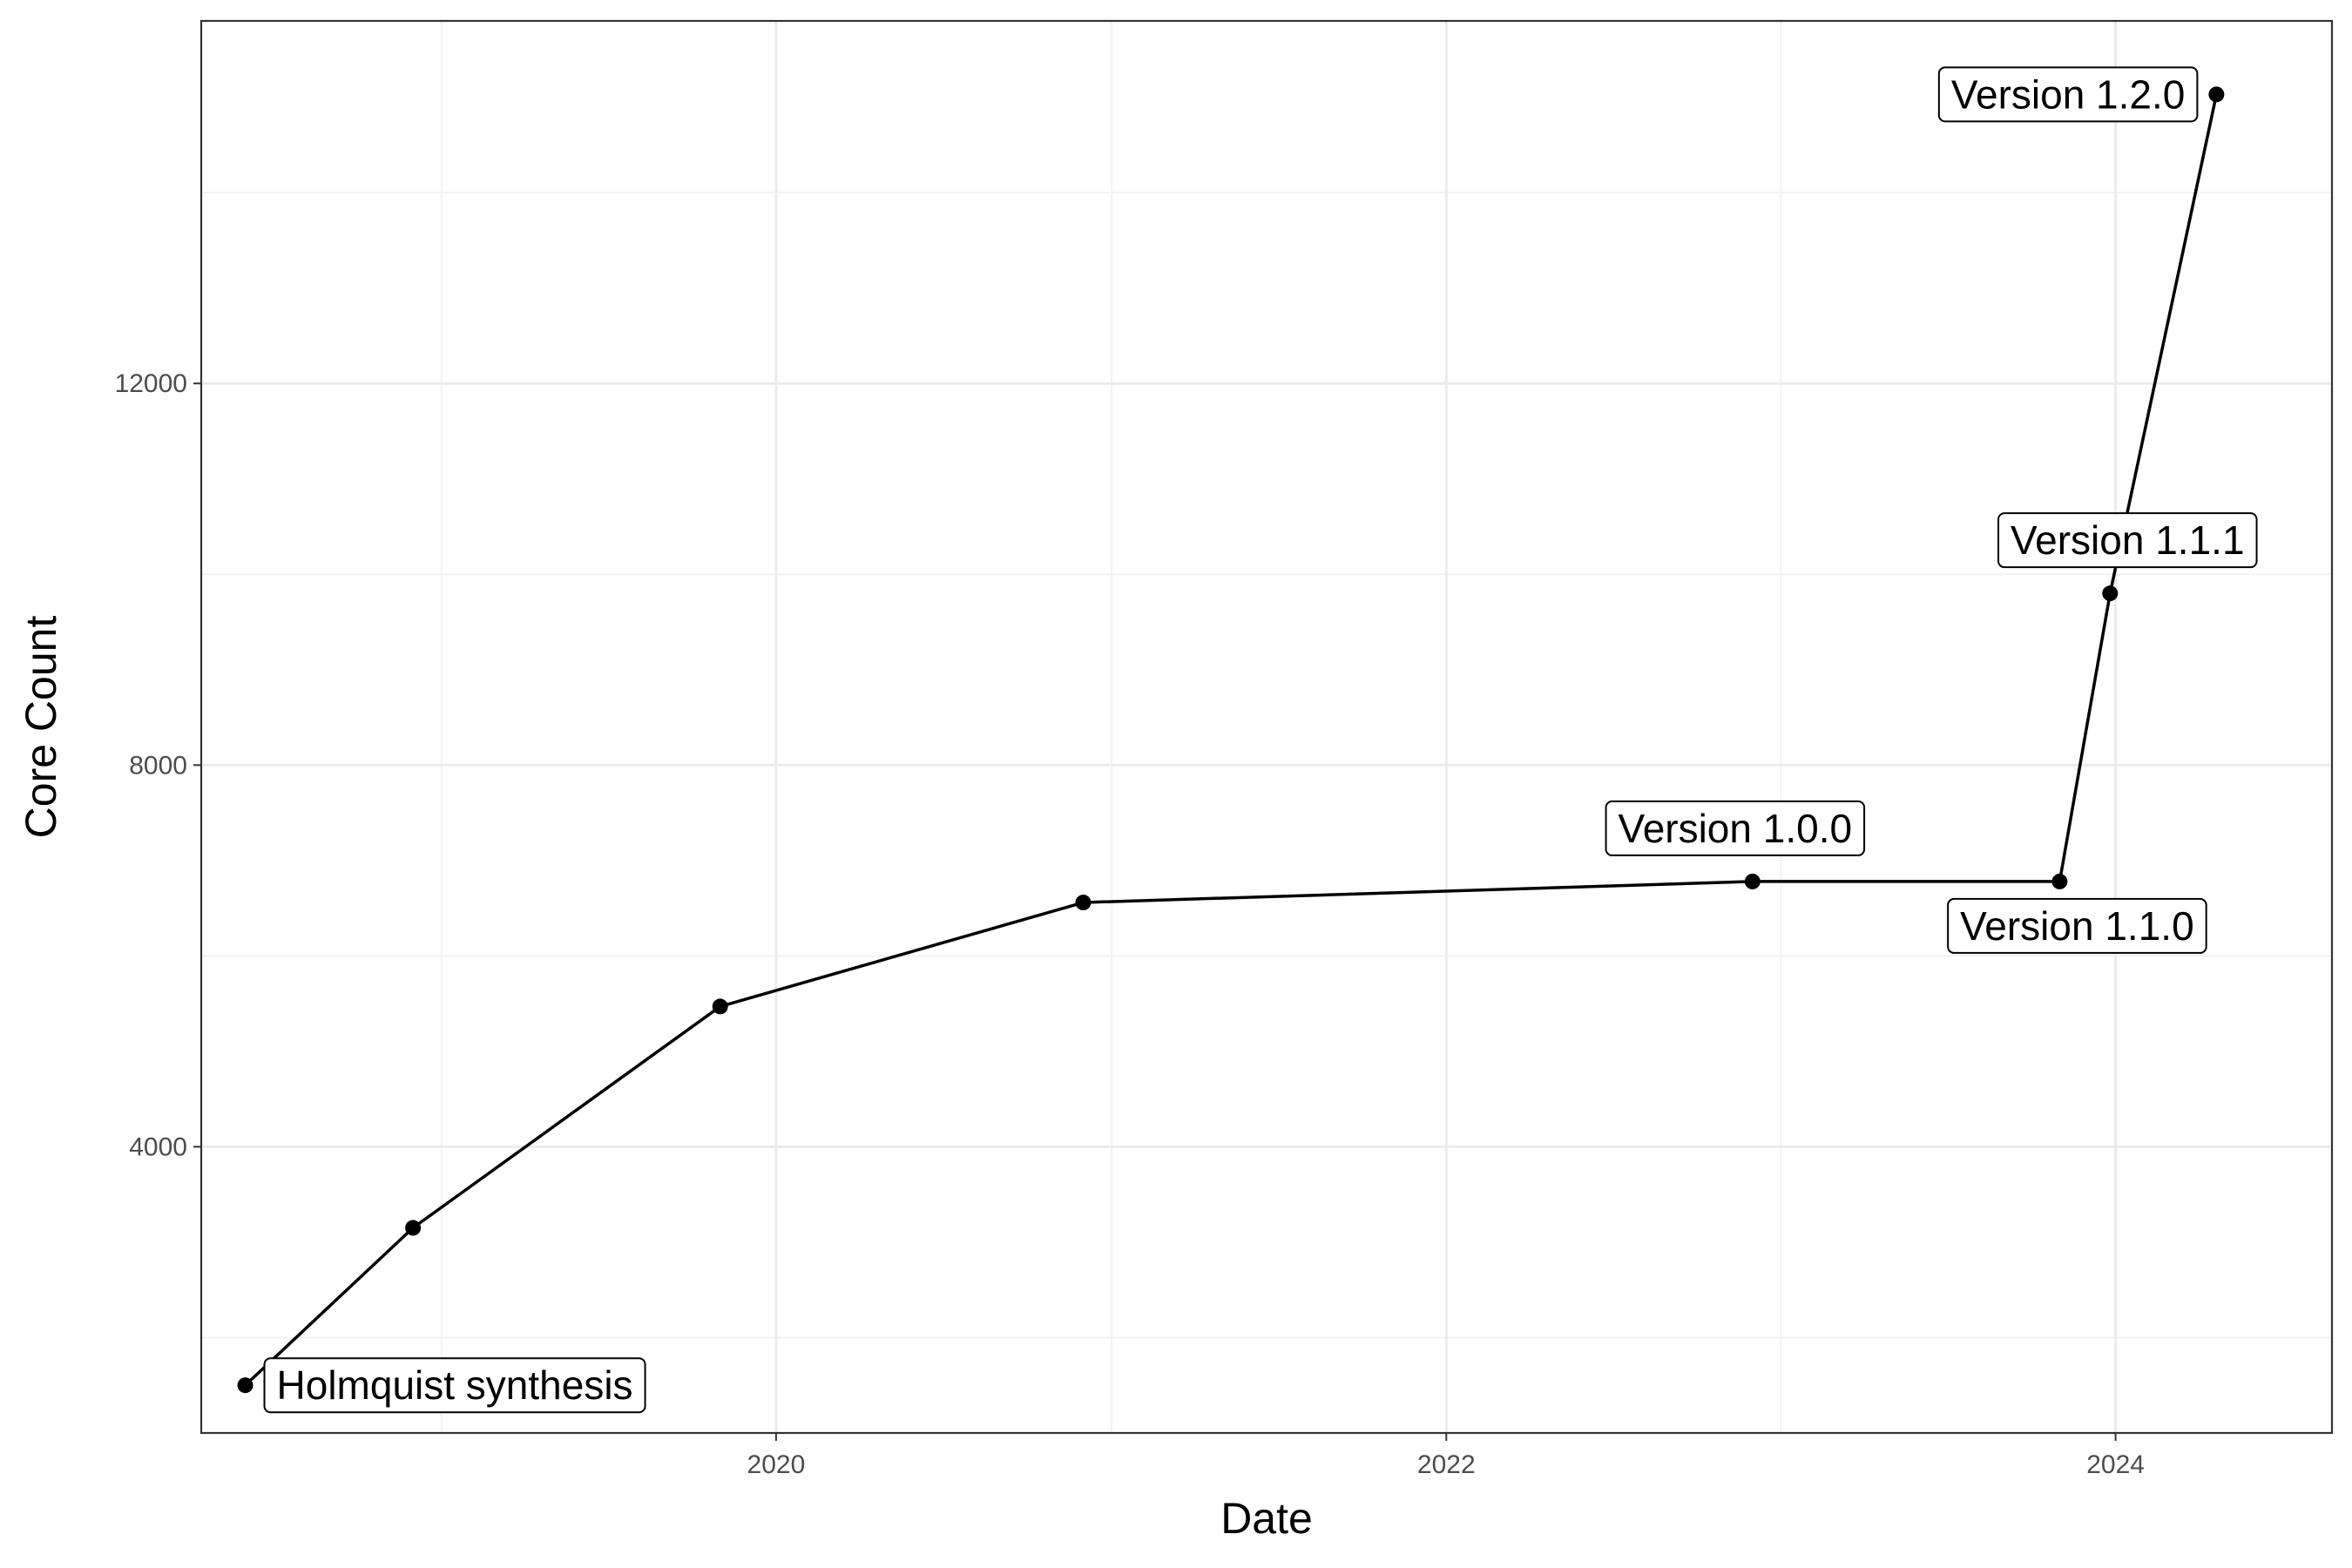 Image resolution: width=2352 pixels, height=1568 pixels. I want to click on x-tick-label: 2020, so click(776, 1464).